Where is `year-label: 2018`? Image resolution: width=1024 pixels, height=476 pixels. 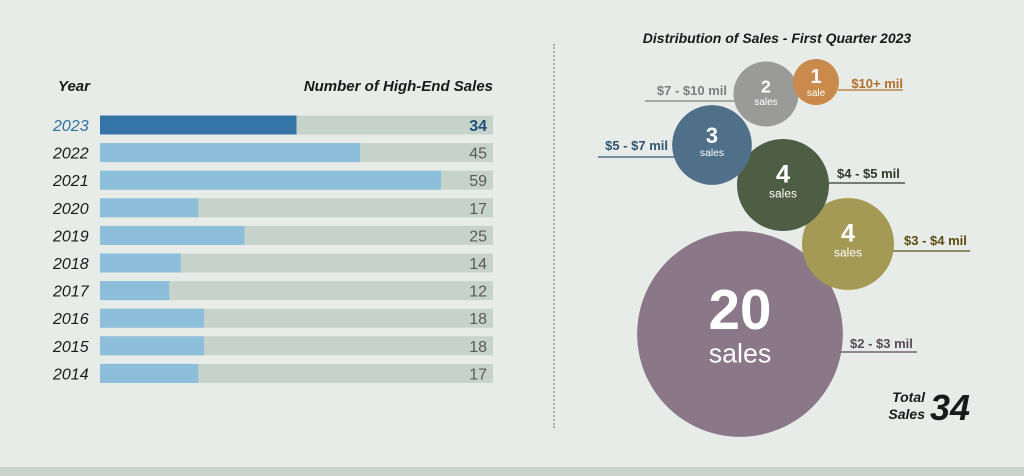 year-label: 2018 is located at coordinates (70, 264).